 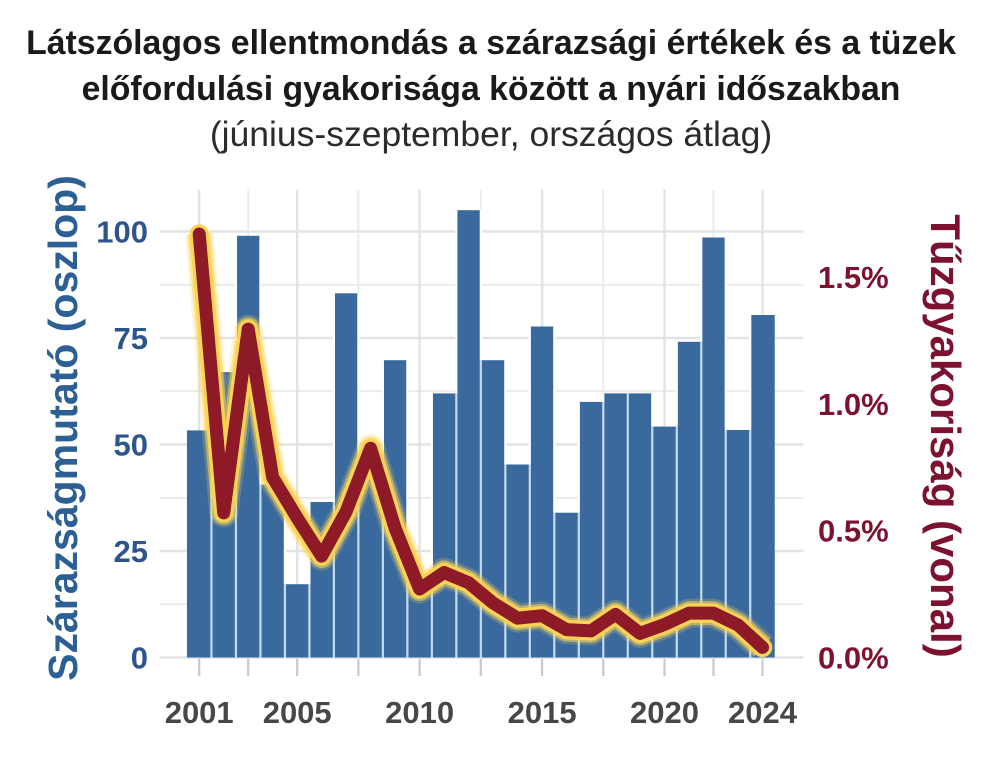 I want to click on svg-text: 2001, so click(x=199, y=712).